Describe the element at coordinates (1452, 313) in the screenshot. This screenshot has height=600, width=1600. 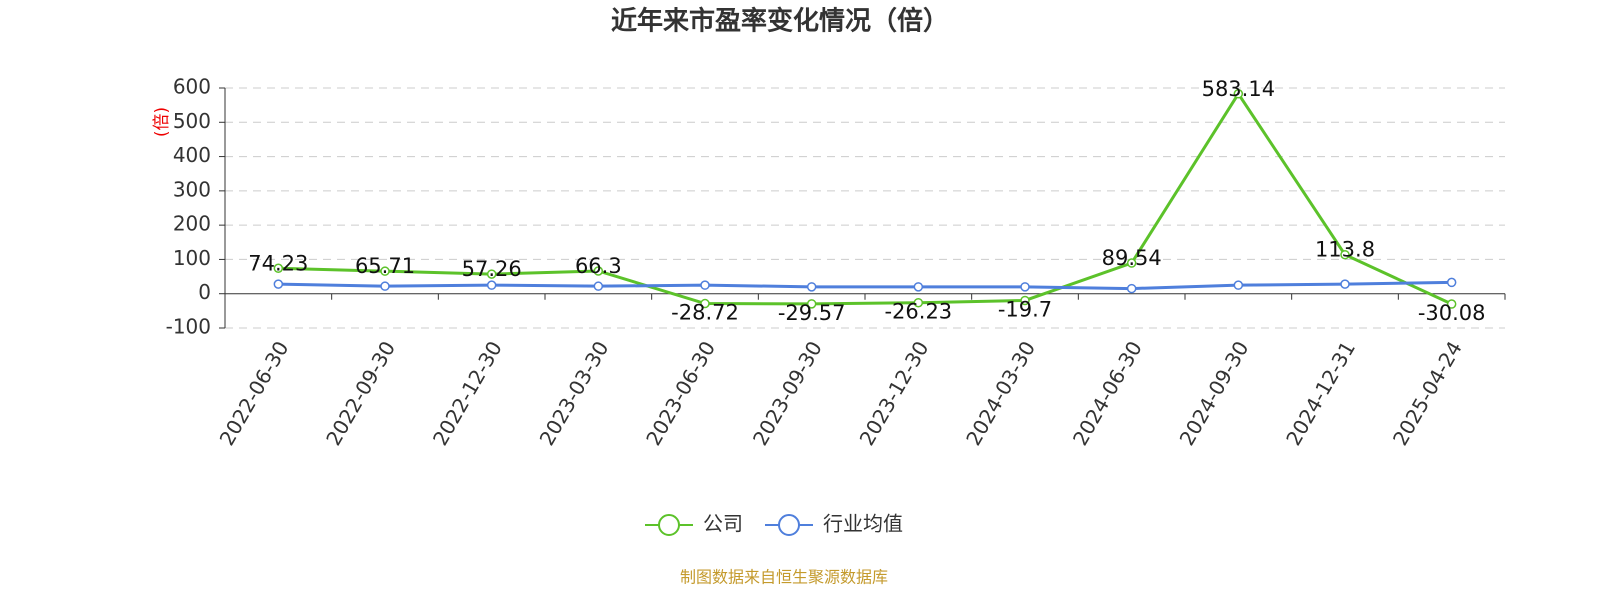
I see `data-label: -30.08` at that location.